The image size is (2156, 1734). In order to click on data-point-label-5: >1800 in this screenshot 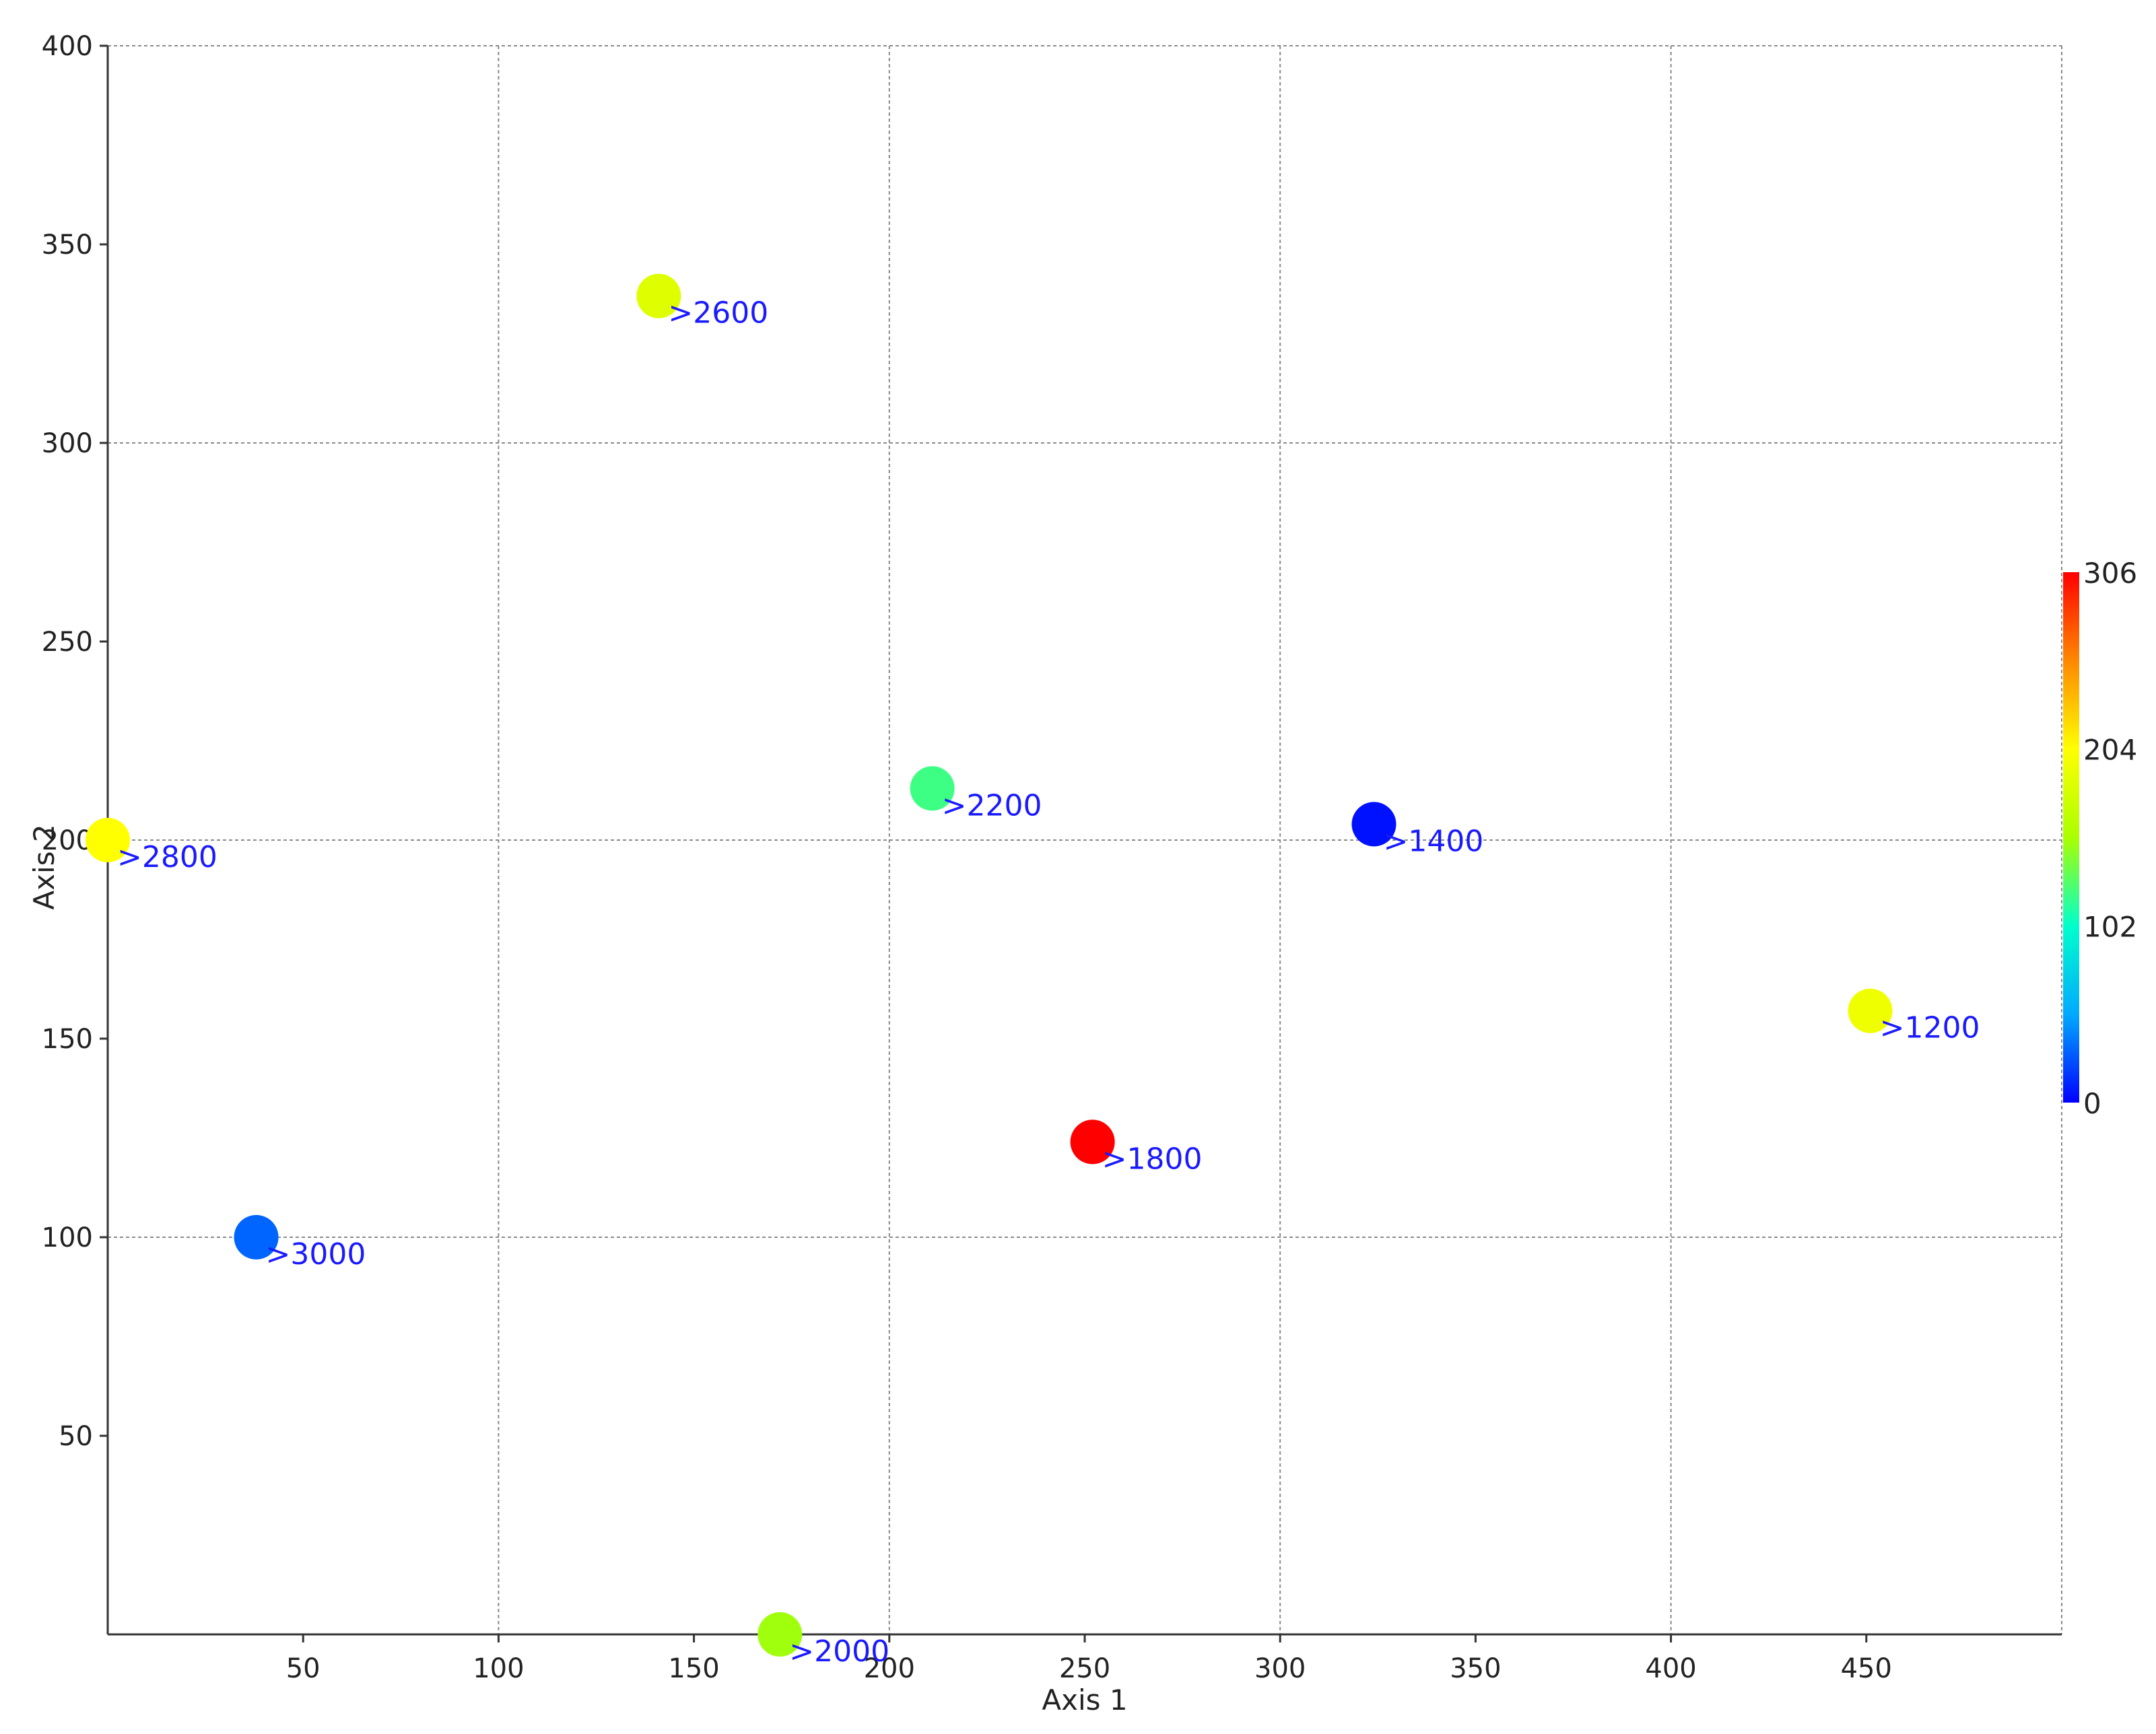, I will do `click(1152, 1159)`.